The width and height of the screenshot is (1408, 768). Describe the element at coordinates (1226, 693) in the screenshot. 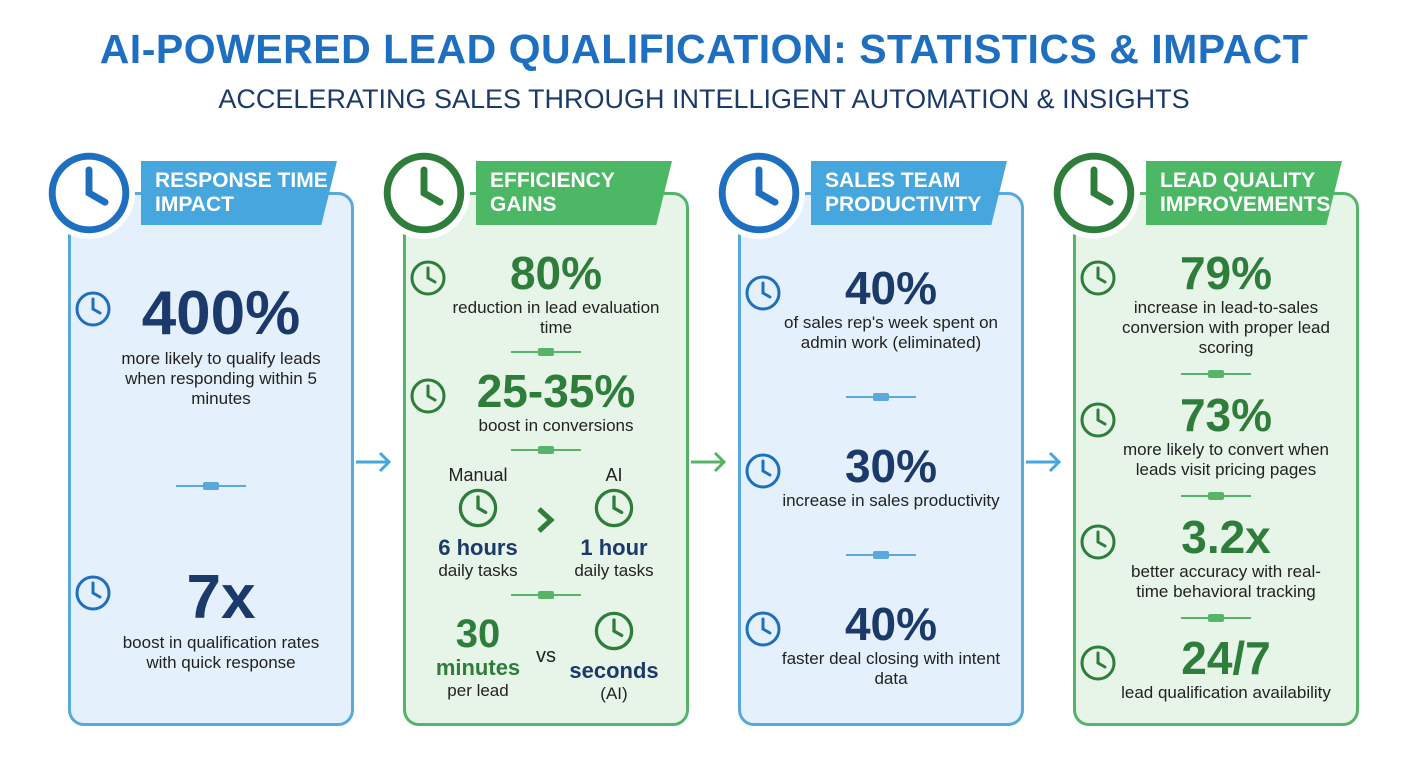

I see `stat-label: lead qualification availability` at that location.